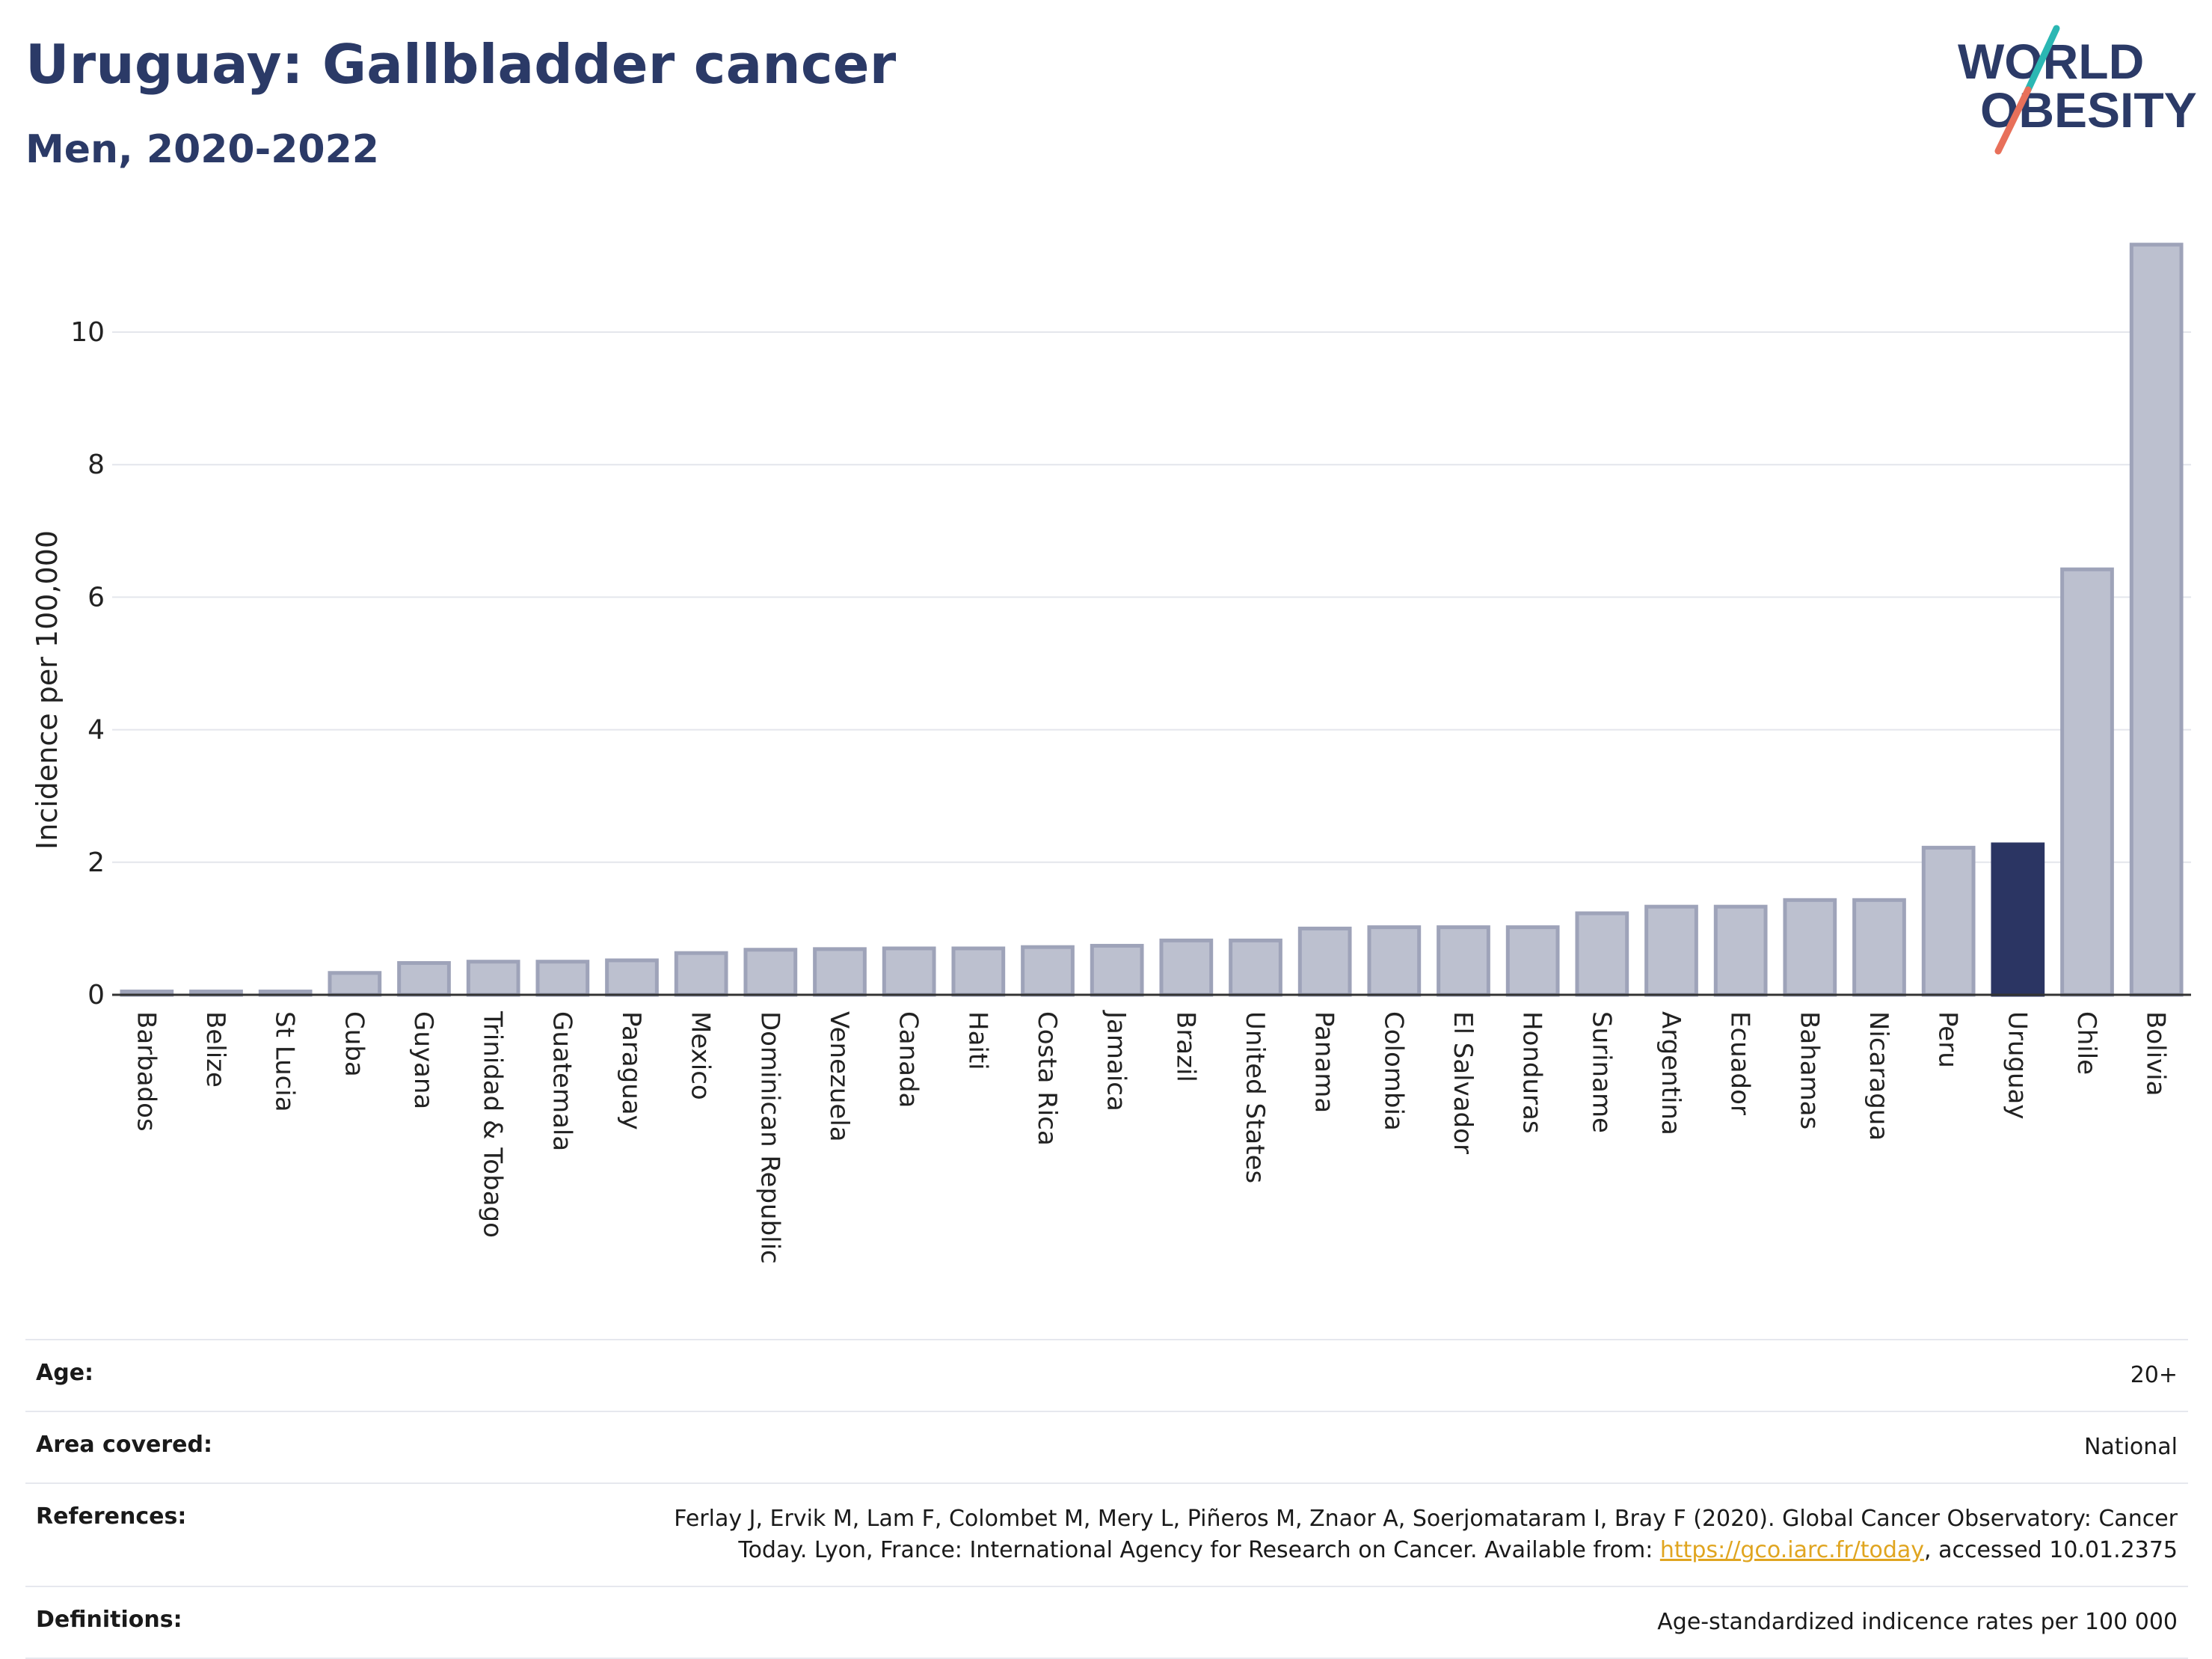  What do you see at coordinates (1878, 1076) in the screenshot?
I see `x-tick-label: Nicaragua` at bounding box center [1878, 1076].